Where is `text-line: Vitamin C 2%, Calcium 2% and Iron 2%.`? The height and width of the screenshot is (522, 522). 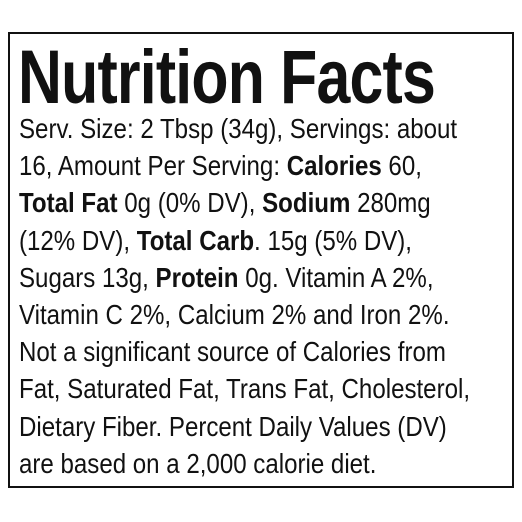
text-line: Vitamin C 2%, Calcium 2% and Iron 2%. is located at coordinates (244, 314).